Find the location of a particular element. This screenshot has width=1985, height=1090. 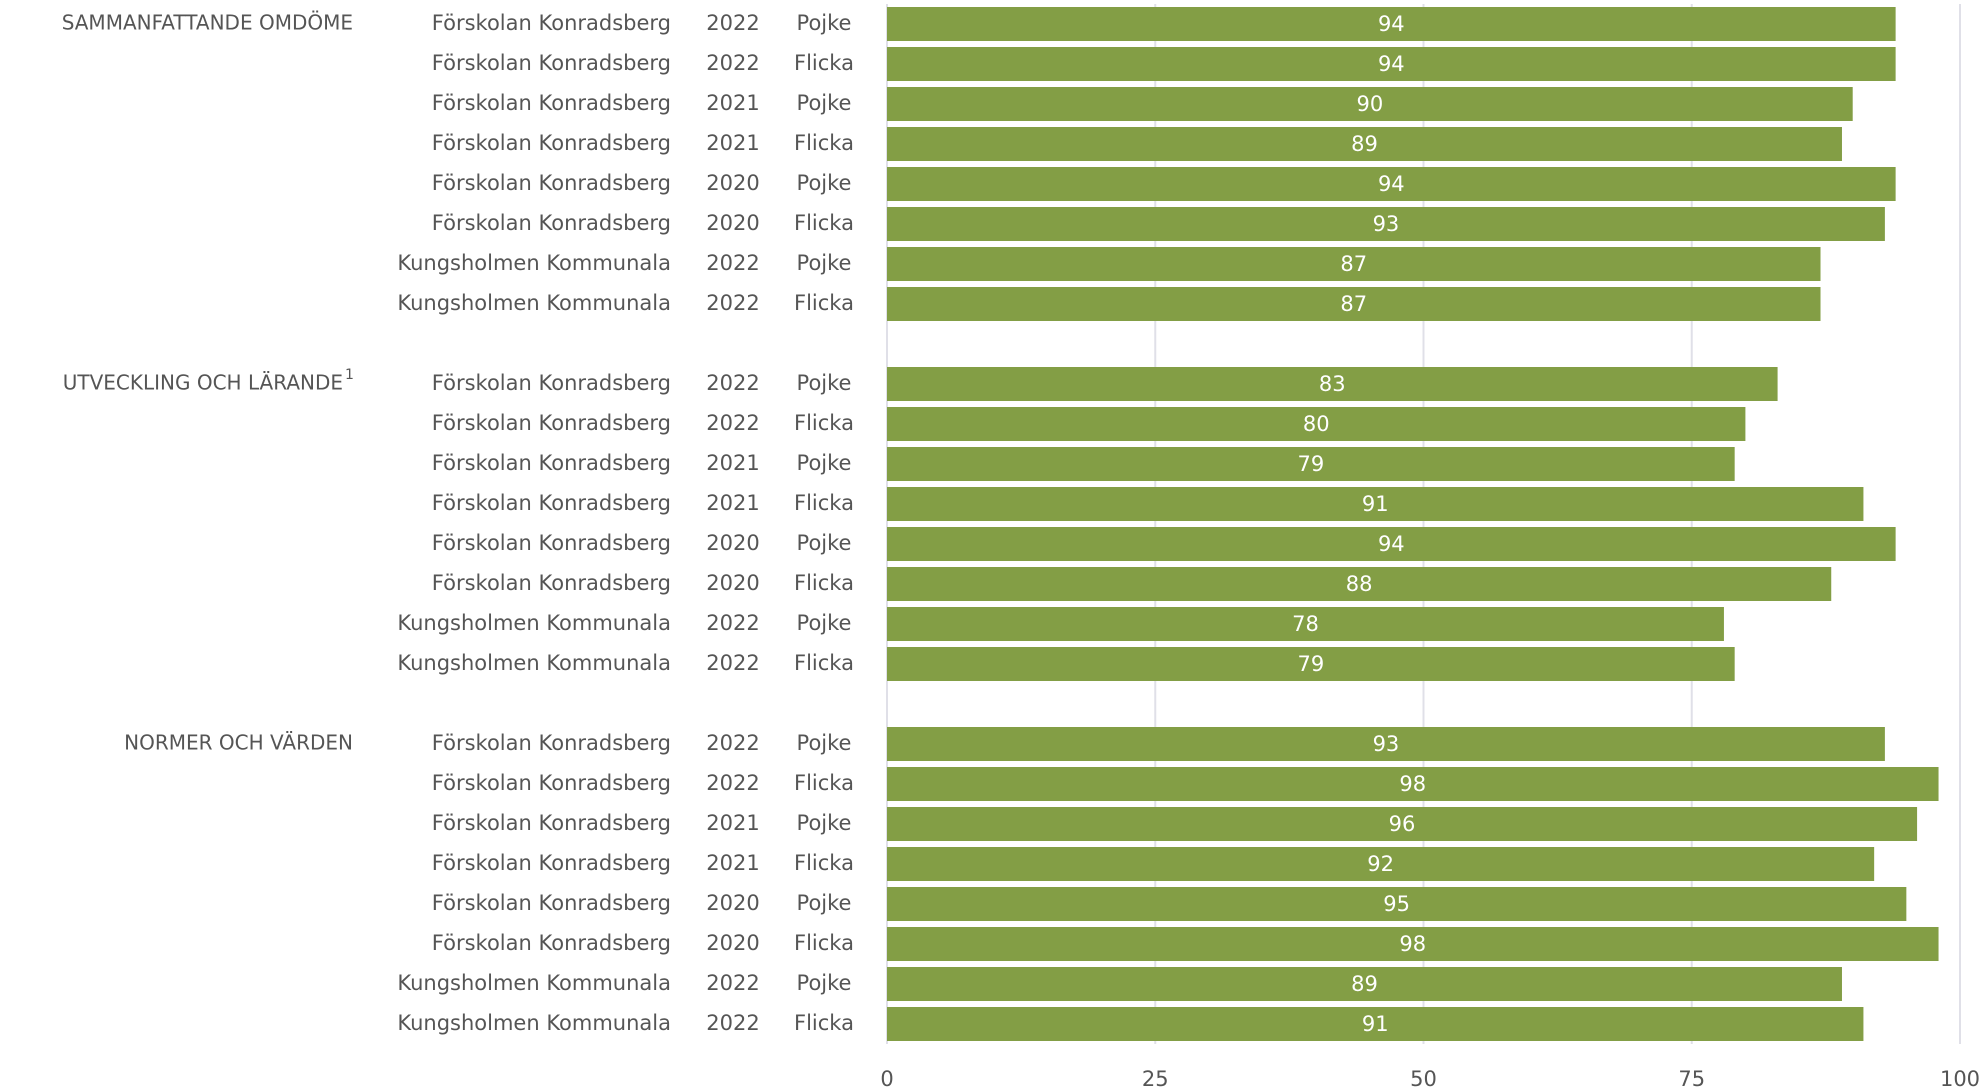

footnote-mark: 1 is located at coordinates (349, 375).